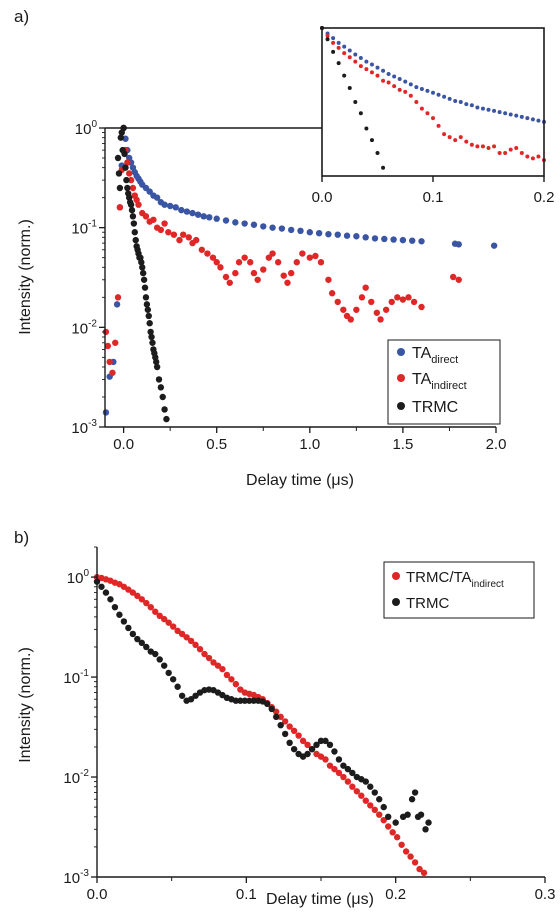 This screenshot has width=560, height=918. What do you see at coordinates (396, 602) in the screenshot?
I see `b-legend-marker-trmc` at bounding box center [396, 602].